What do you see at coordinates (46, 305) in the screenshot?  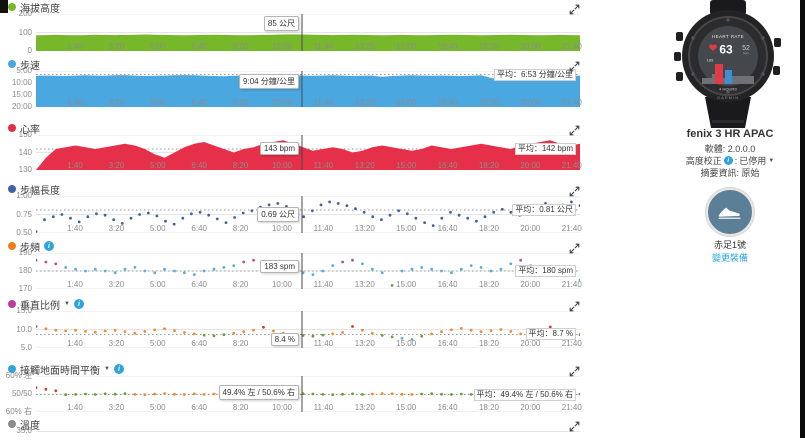 I see `chart-legend: 垂直比例 ▼ i` at bounding box center [46, 305].